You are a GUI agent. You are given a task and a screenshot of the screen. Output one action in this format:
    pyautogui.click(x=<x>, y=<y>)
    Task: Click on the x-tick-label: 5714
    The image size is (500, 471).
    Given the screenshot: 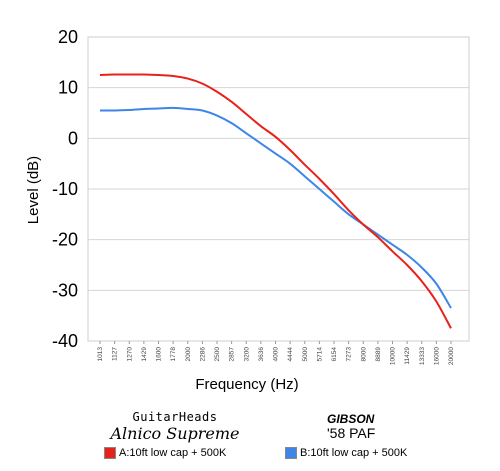 What is the action you would take?
    pyautogui.click(x=319, y=354)
    